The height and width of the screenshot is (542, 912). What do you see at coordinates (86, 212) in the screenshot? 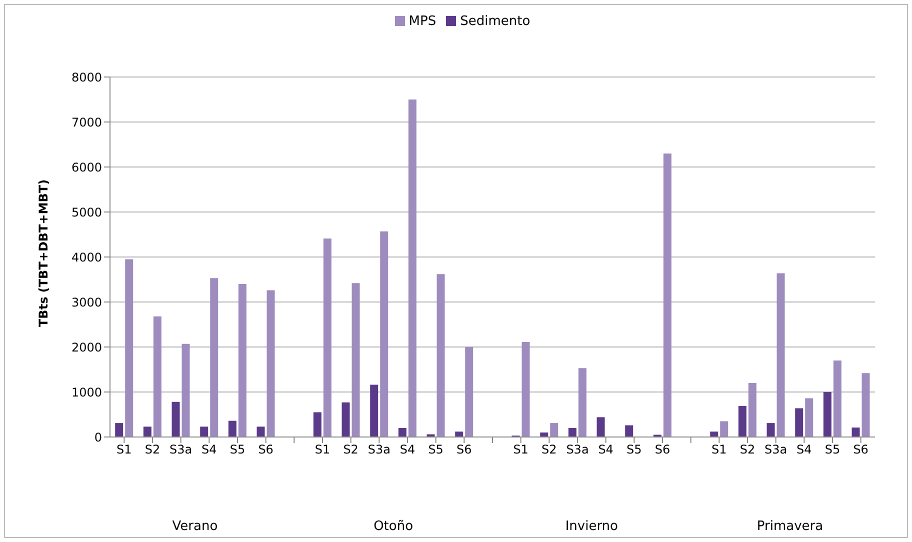
I see `y-tick-label: 5000` at bounding box center [86, 212].